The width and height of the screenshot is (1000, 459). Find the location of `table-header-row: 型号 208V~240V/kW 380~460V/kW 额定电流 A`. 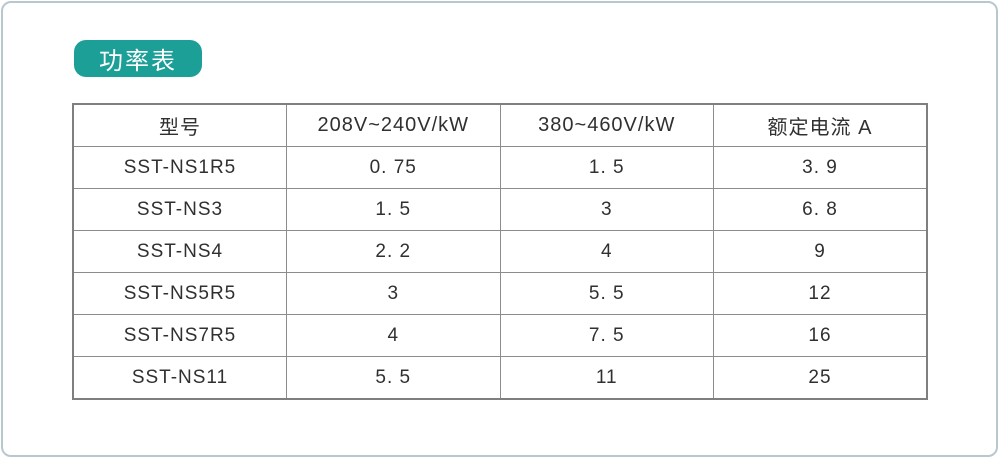

table-header-row: 型号 208V~240V/kW 380~460V/kW 额定电流 A is located at coordinates (500, 125).